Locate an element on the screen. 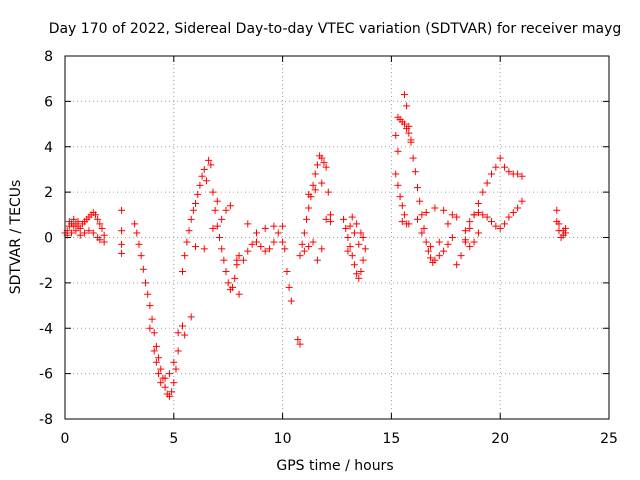 The width and height of the screenshot is (640, 480). y-axis-label: SDTVAR / TECUs is located at coordinates (16, 237).